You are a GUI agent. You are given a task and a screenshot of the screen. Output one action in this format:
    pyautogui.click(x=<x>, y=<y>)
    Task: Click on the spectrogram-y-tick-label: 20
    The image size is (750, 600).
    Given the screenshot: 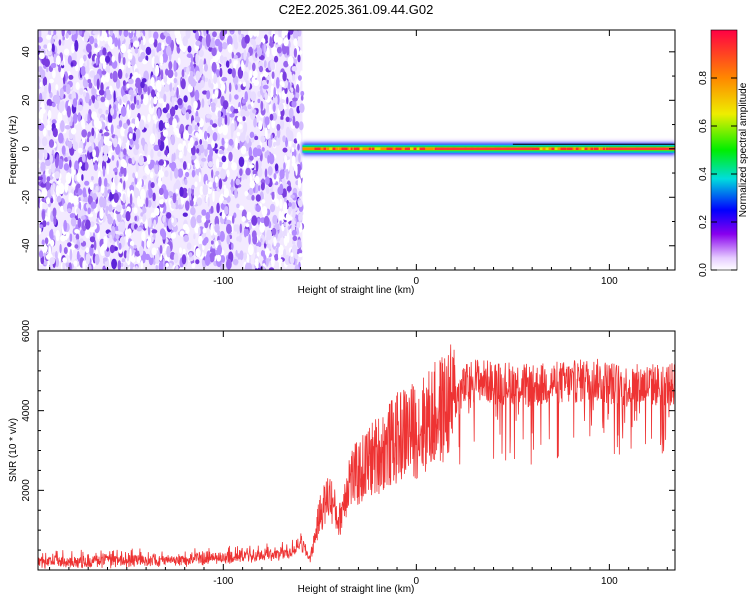 What is the action you would take?
    pyautogui.click(x=26, y=100)
    